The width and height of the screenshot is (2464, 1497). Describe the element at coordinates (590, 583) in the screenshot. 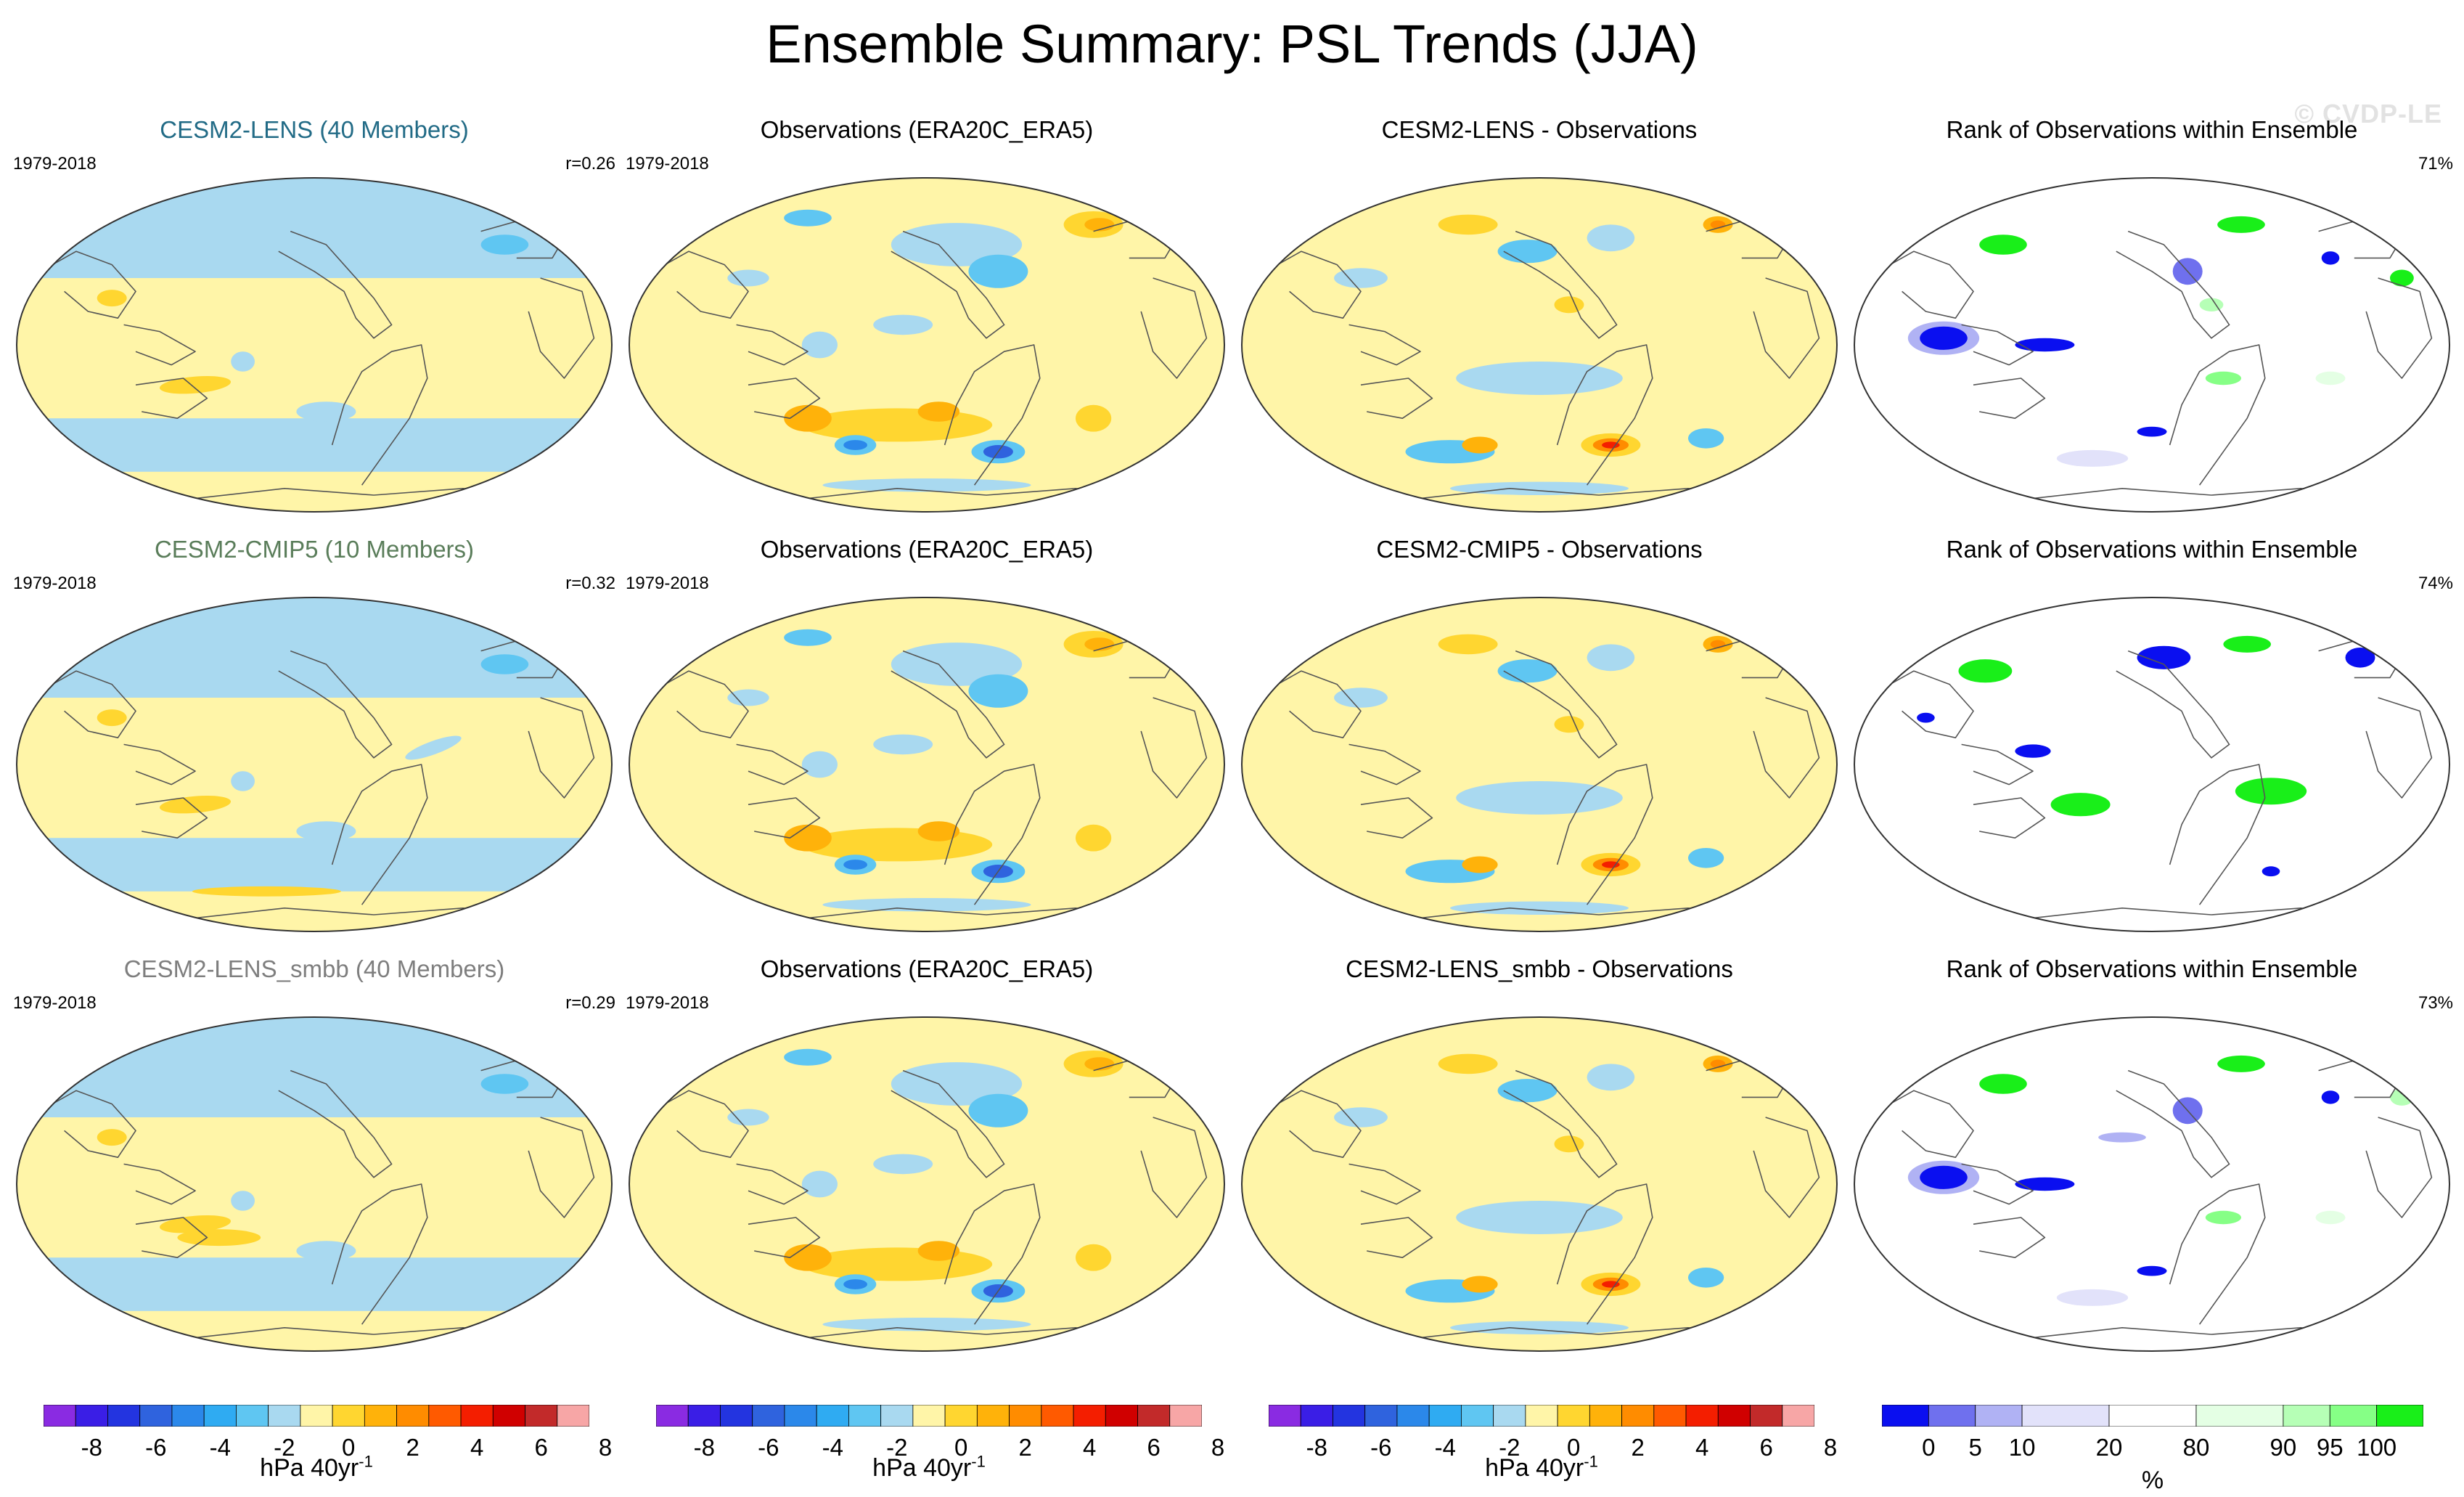

I see `pattern-correlation: r=0.32` at that location.